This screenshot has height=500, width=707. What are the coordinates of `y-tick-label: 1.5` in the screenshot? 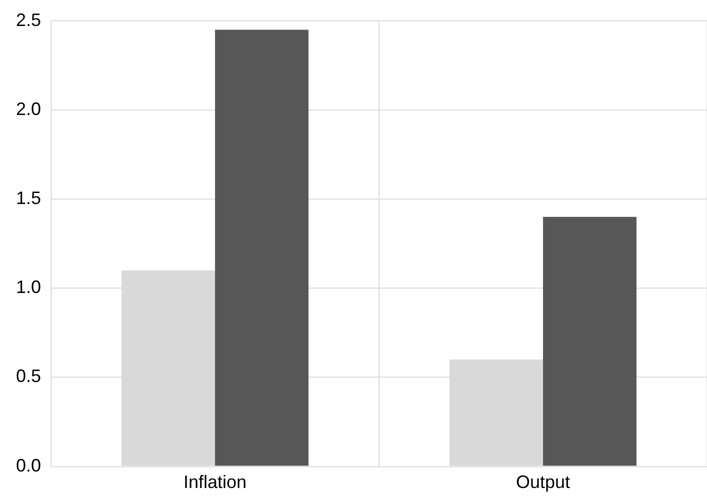 It's located at (29, 198).